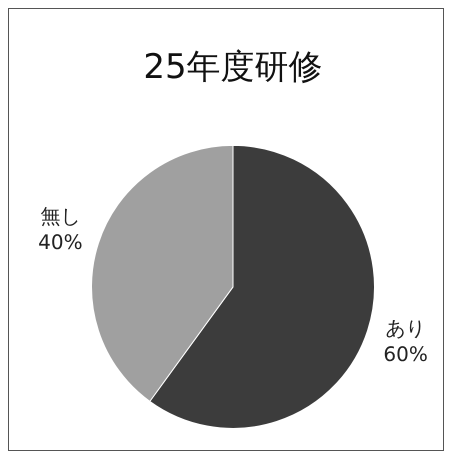 Image resolution: width=452 pixels, height=459 pixels. What do you see at coordinates (406, 328) in the screenshot?
I see `slice-label: あり` at bounding box center [406, 328].